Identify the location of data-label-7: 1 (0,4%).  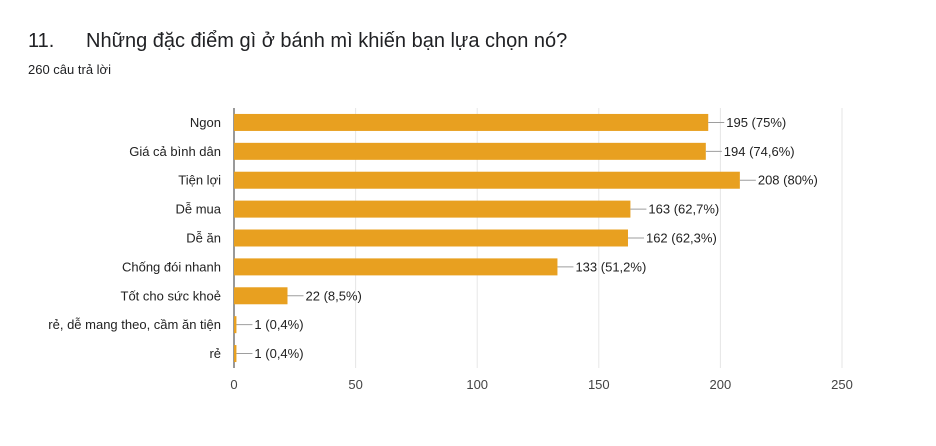
(278, 324).